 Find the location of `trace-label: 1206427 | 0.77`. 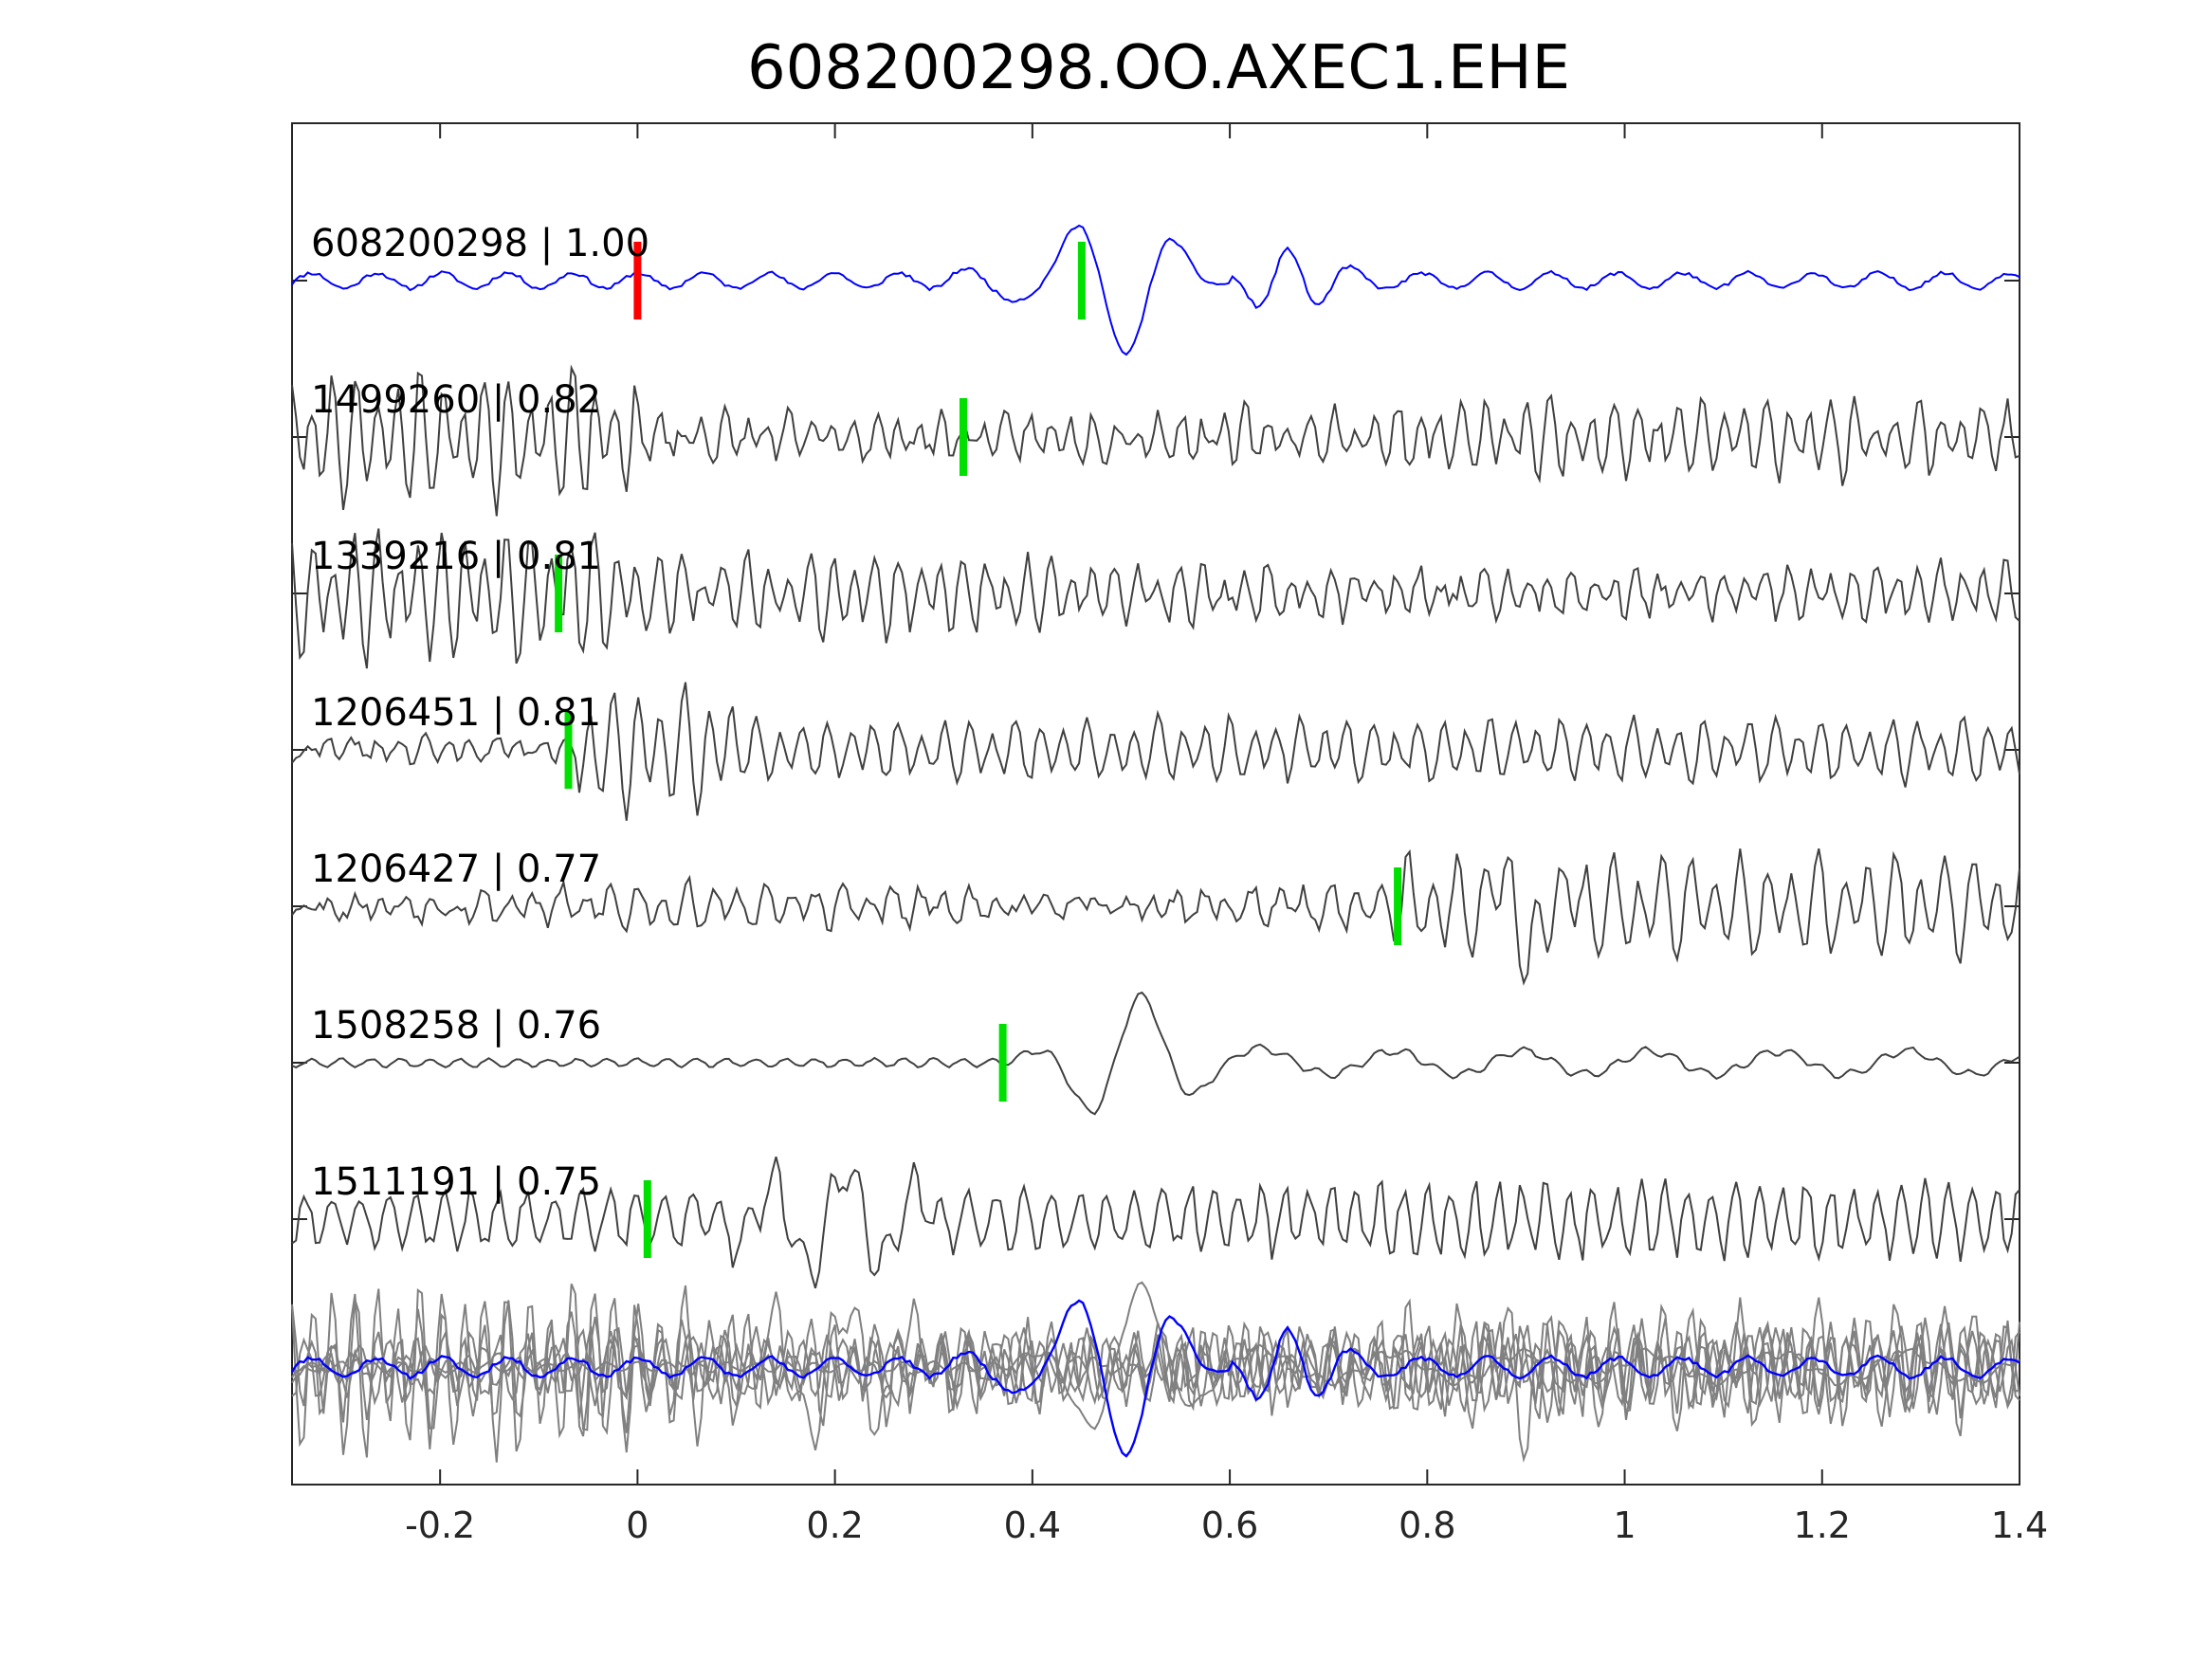

trace-label: 1206427 | 0.77 is located at coordinates (456, 869).